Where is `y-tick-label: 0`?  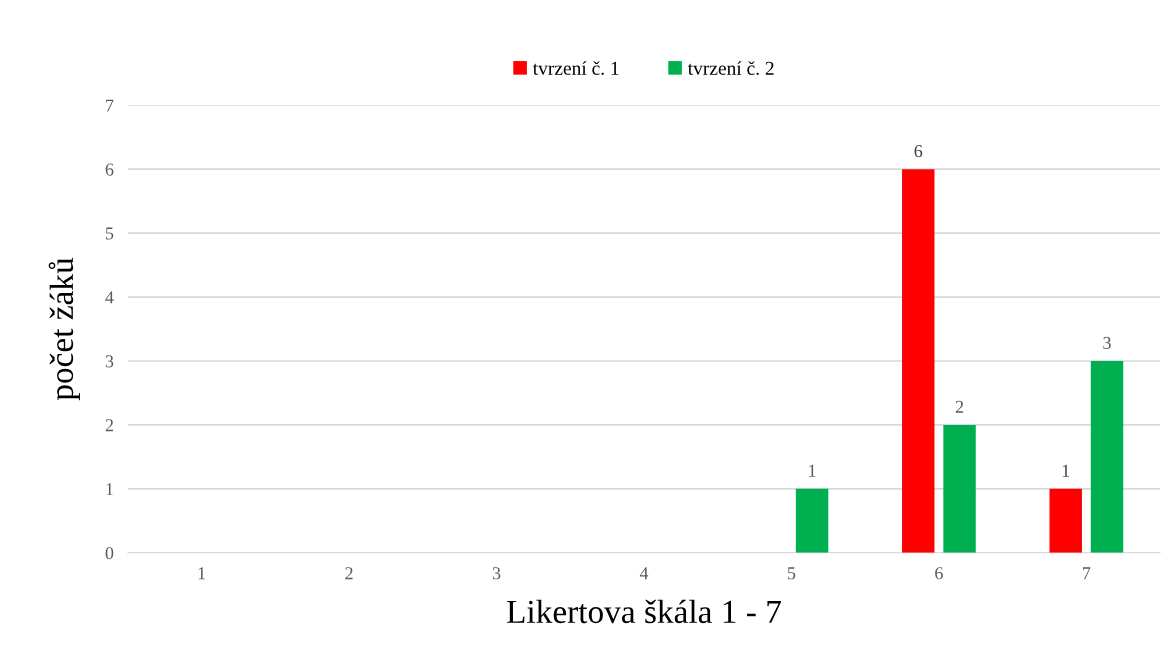
y-tick-label: 0 is located at coordinates (109, 553).